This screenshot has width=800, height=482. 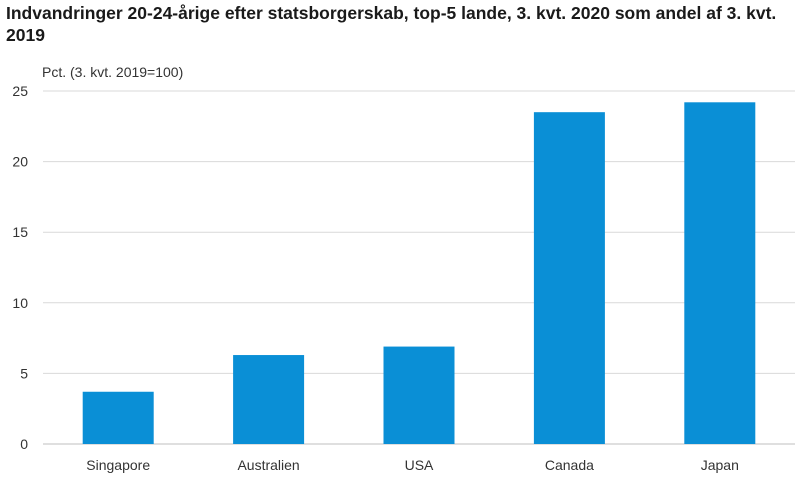 I want to click on x-tick-label-australien: Australien, so click(x=268, y=465).